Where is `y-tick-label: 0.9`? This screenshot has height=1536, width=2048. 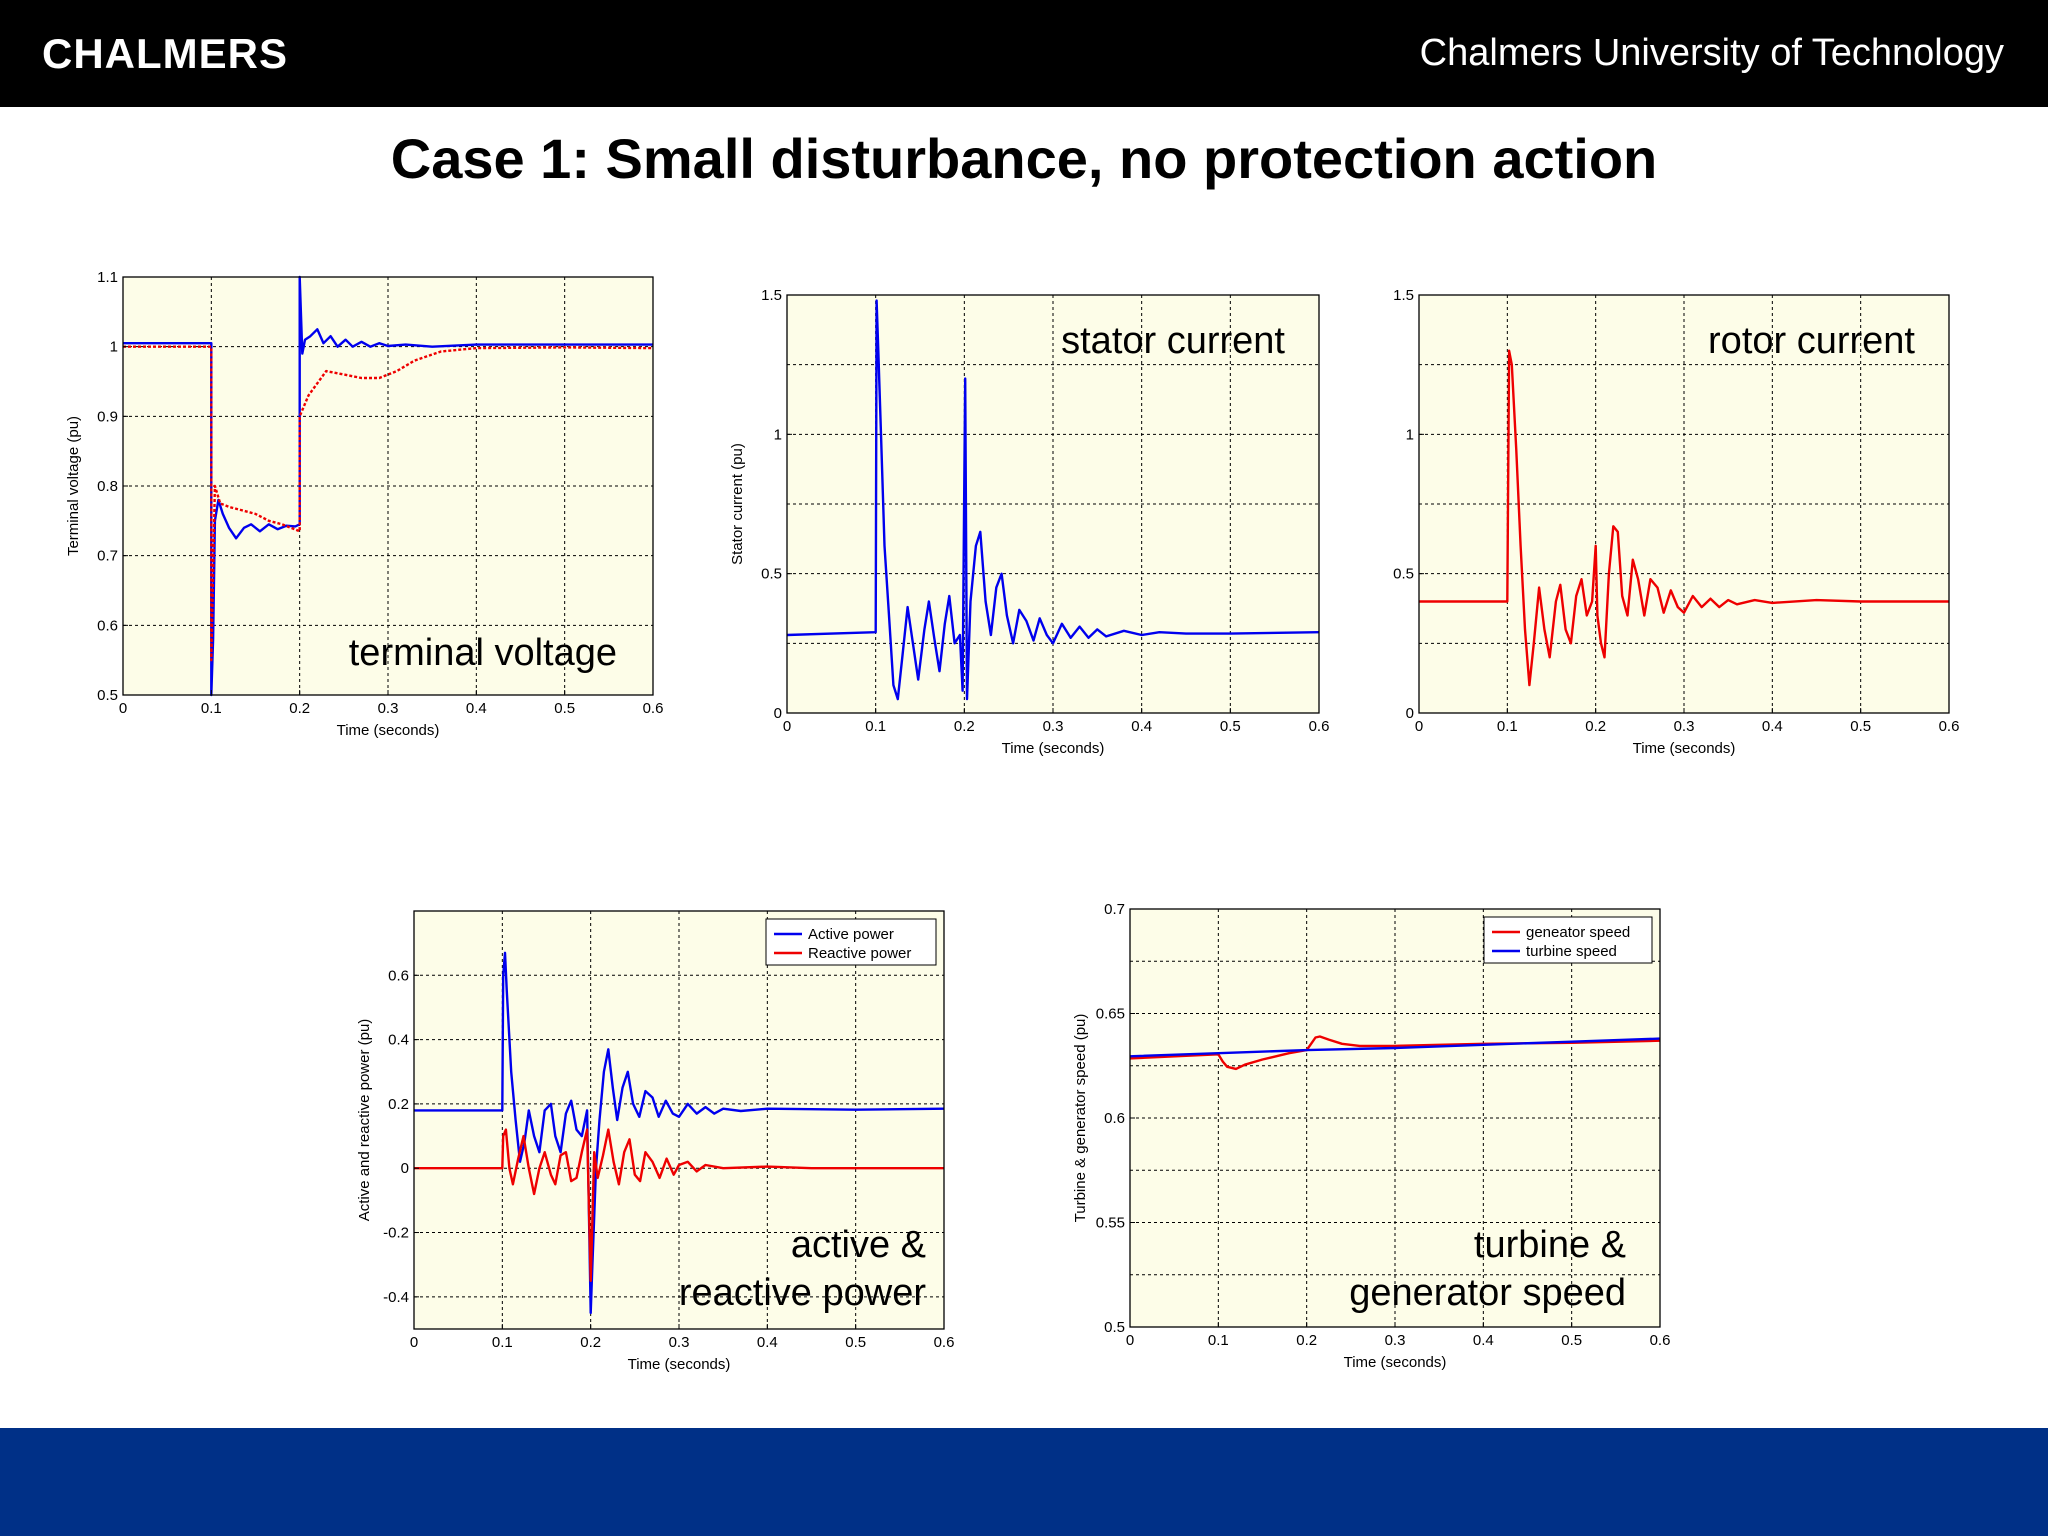 y-tick-label: 0.9 is located at coordinates (107, 416).